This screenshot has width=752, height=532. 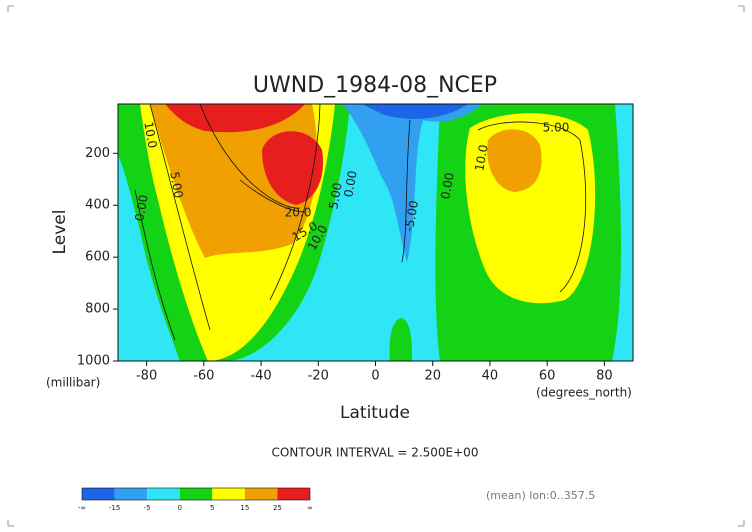 I want to click on colorbar-frame, so click(x=196, y=494).